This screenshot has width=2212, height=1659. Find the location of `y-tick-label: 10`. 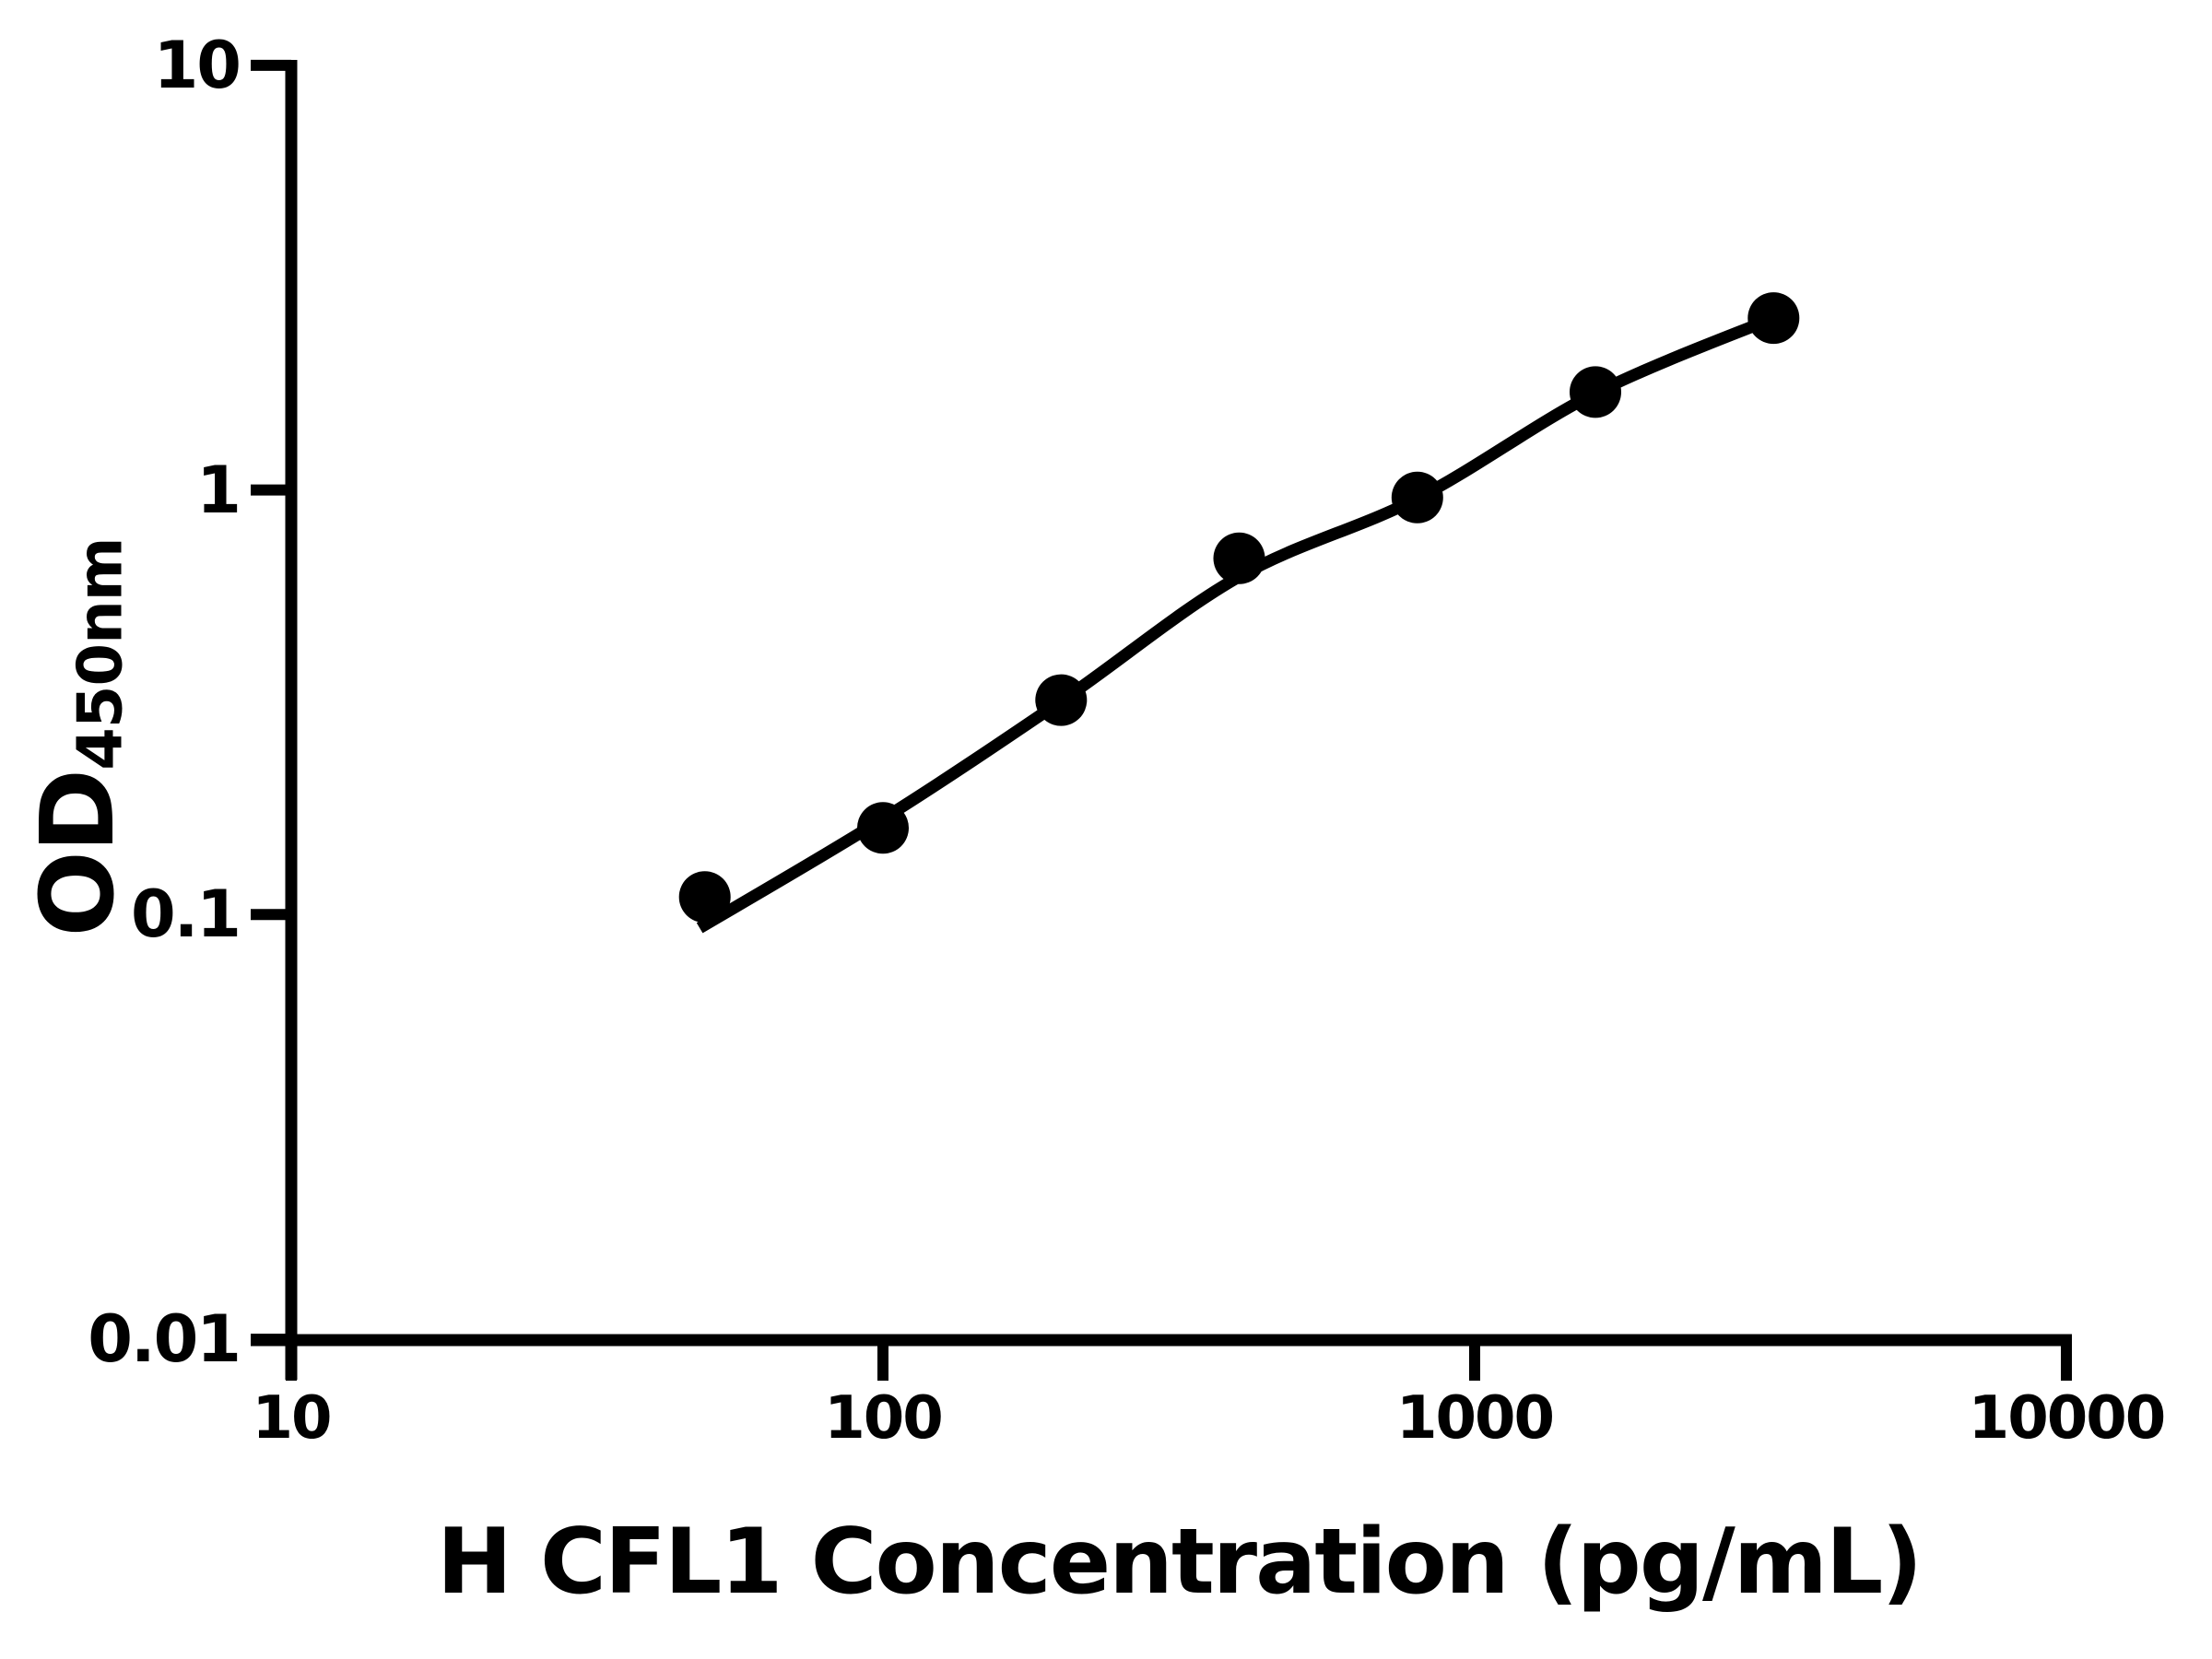

y-tick-label: 10 is located at coordinates (197, 65).